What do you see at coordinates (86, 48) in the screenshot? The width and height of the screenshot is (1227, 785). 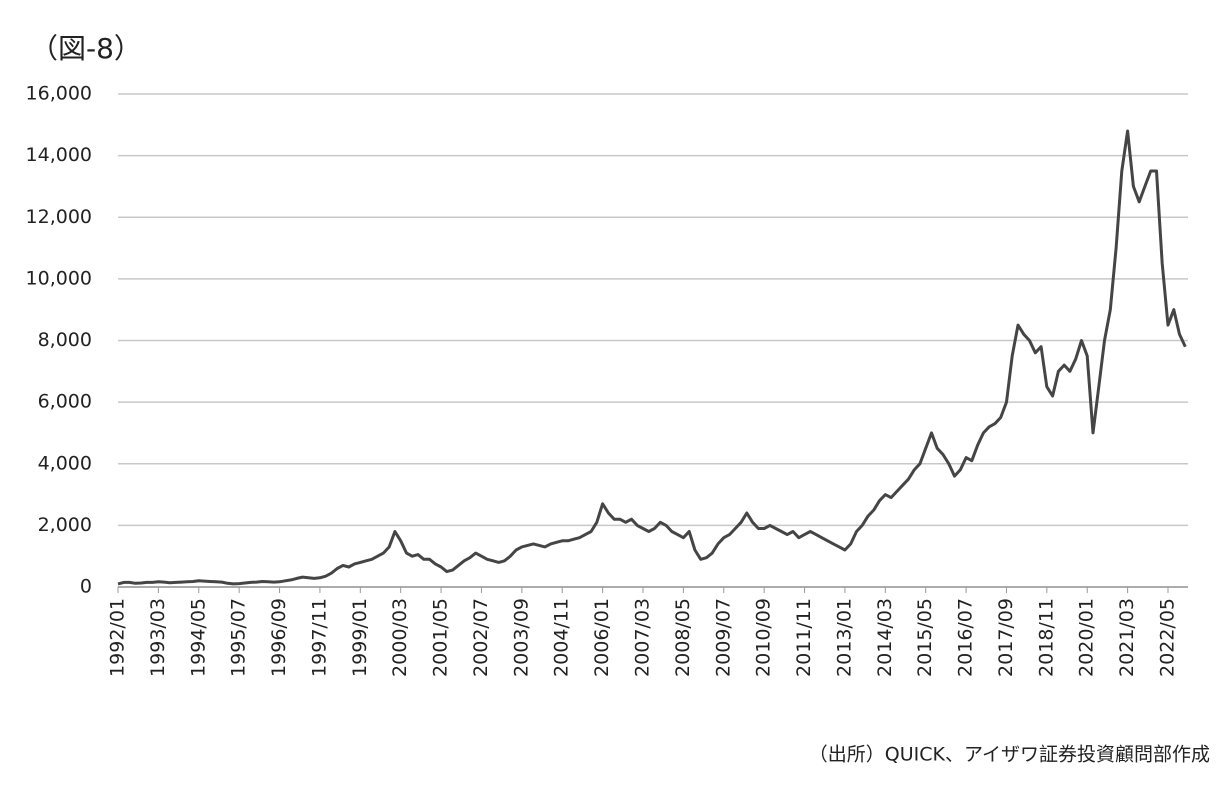 I see `chart-title: （図-8）` at bounding box center [86, 48].